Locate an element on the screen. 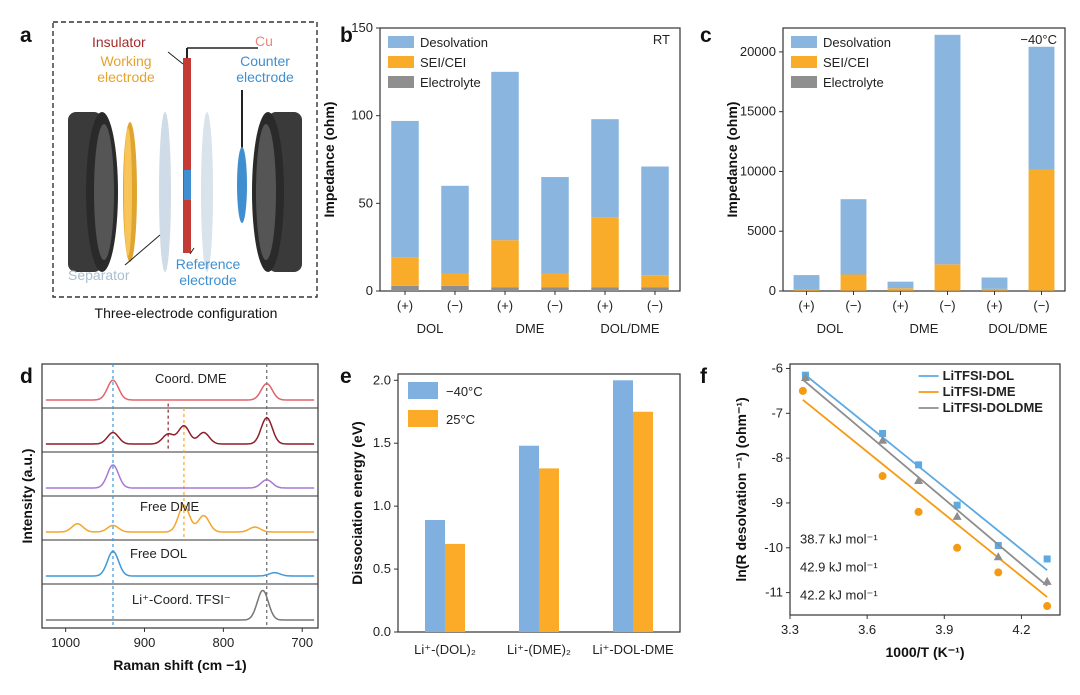 The height and width of the screenshot is (695, 1080). c-ytick-label: 10000 is located at coordinates (758, 170).